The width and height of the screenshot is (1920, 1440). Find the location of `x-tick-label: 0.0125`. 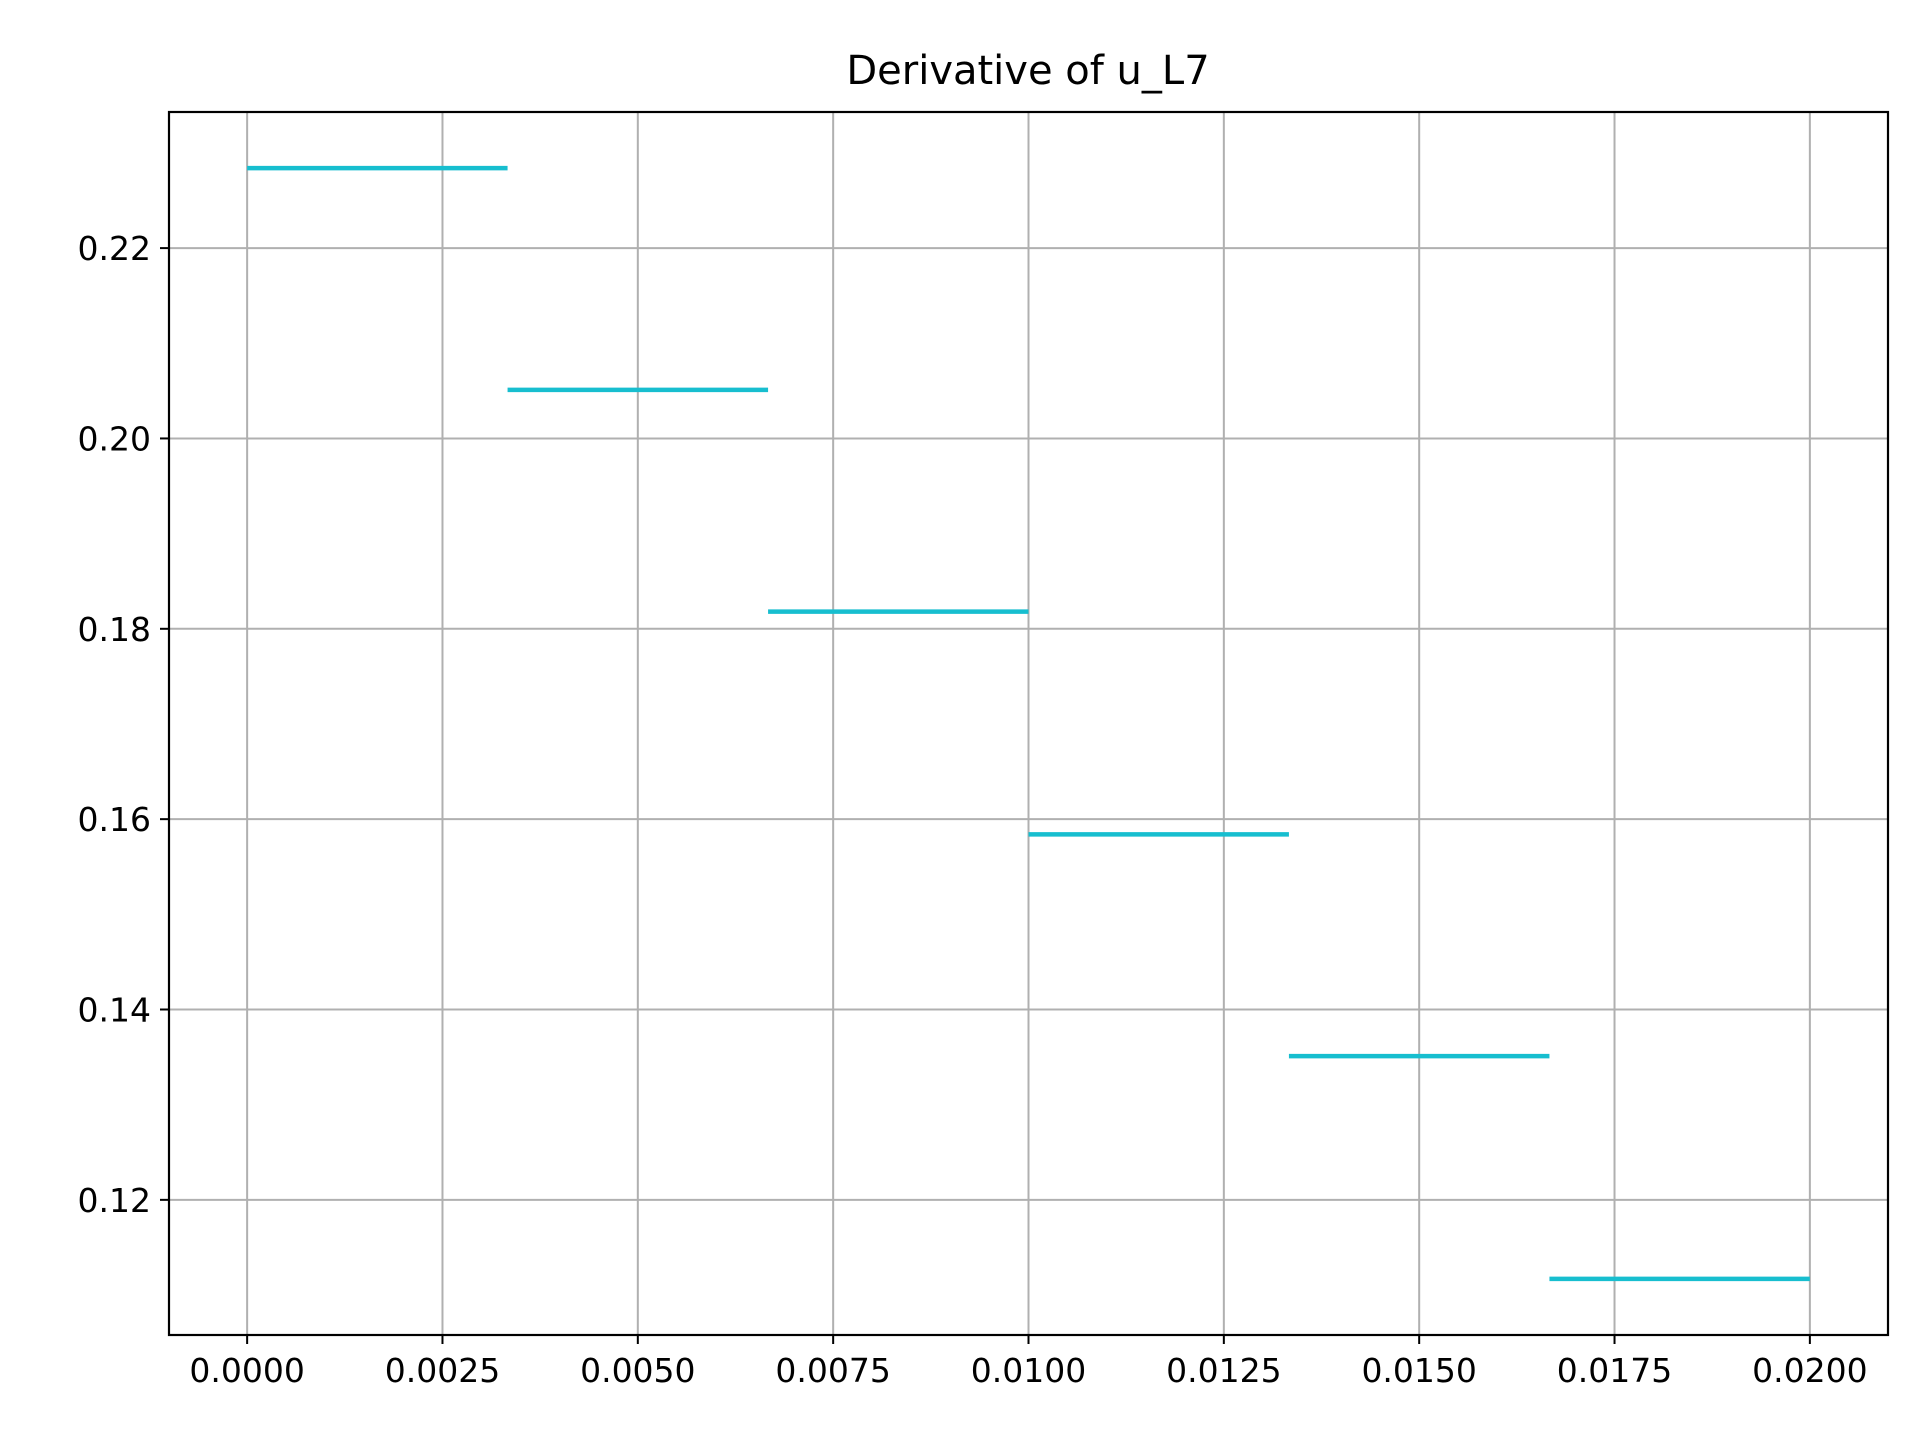

x-tick-label: 0.0125 is located at coordinates (1223, 1370).